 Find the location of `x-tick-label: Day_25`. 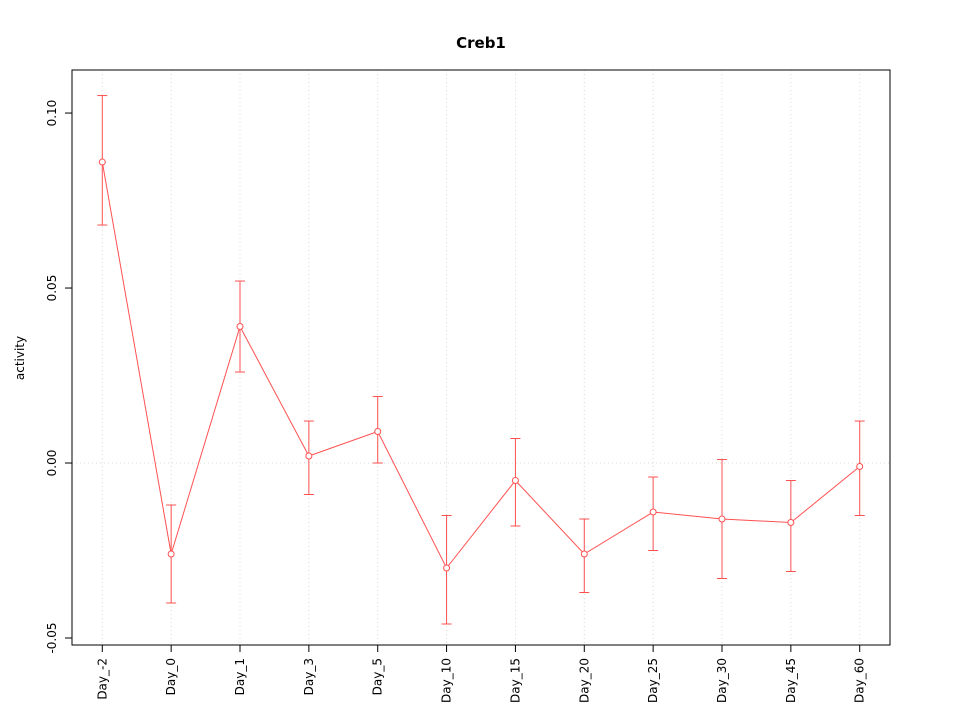

x-tick-label: Day_25 is located at coordinates (653, 680).